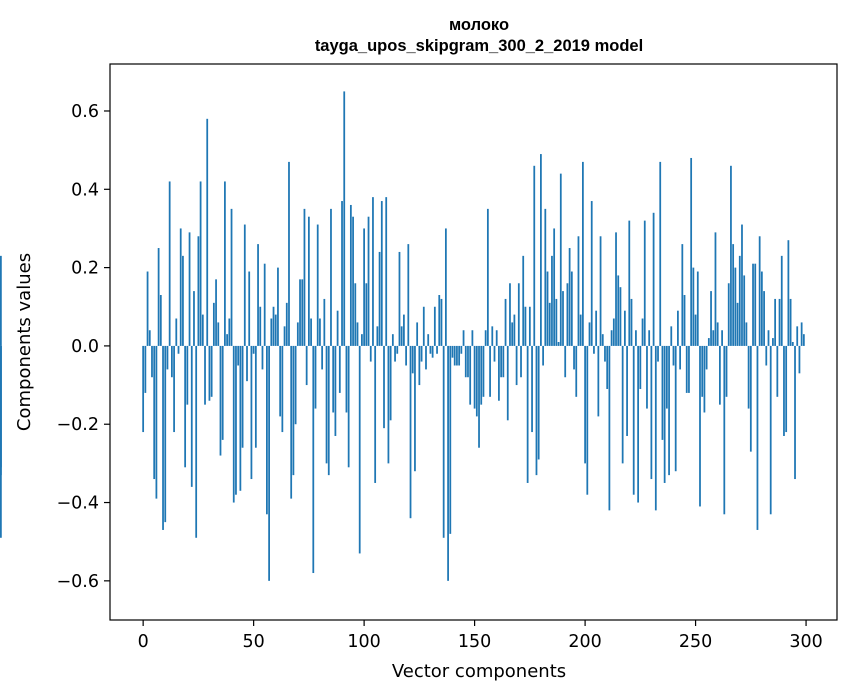 The width and height of the screenshot is (867, 696). Describe the element at coordinates (78, 582) in the screenshot. I see `y-tick-label: −0.6` at that location.